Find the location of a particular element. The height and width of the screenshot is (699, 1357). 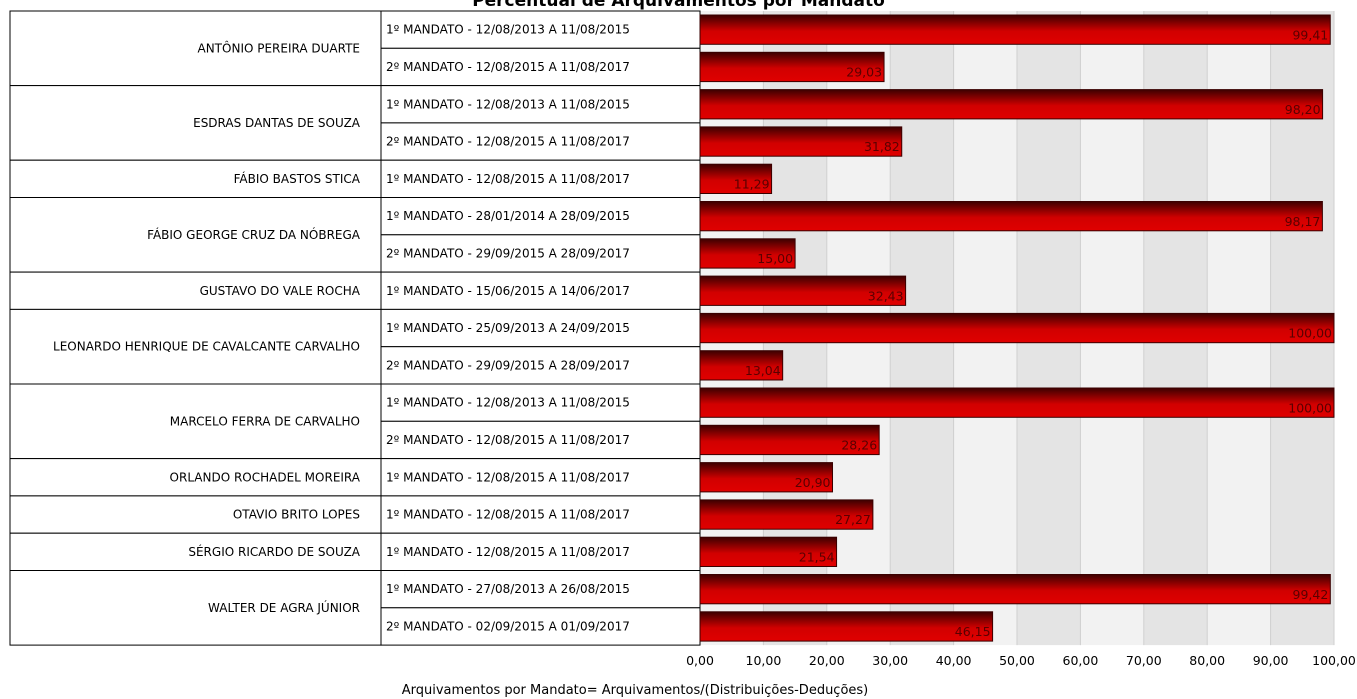

x-tick-label: 80,00 is located at coordinates (1207, 660).